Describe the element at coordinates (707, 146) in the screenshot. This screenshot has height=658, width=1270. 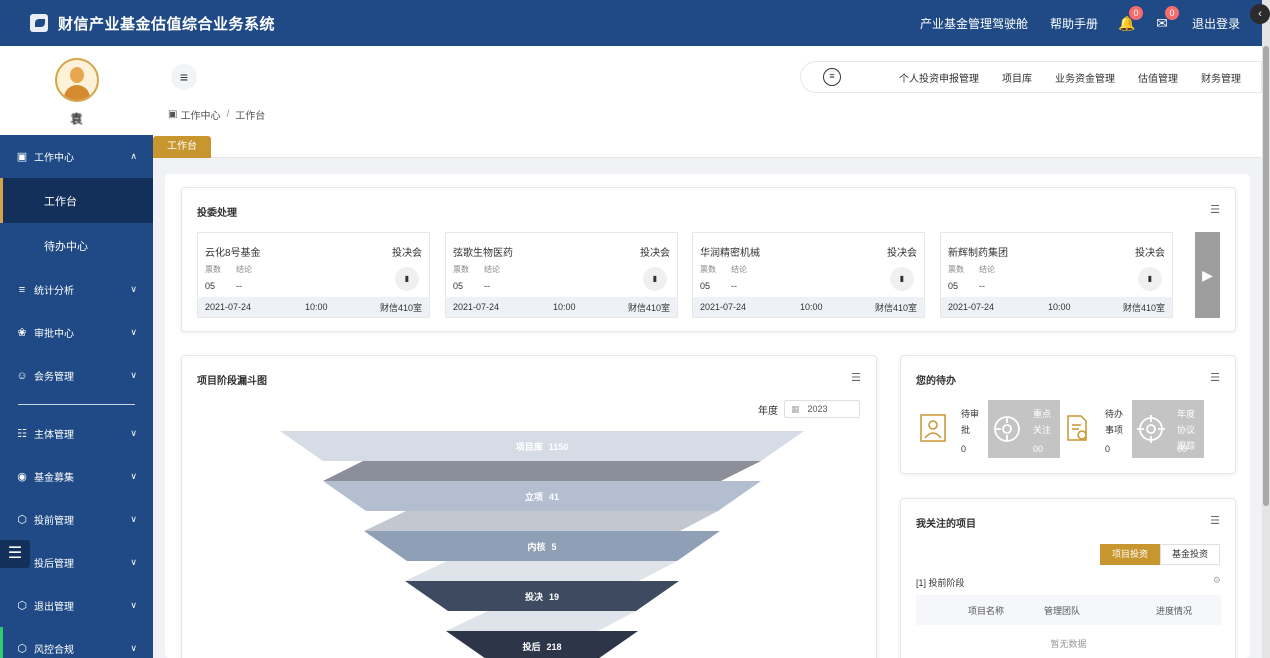
I see `tab-strip: 工作台` at that location.